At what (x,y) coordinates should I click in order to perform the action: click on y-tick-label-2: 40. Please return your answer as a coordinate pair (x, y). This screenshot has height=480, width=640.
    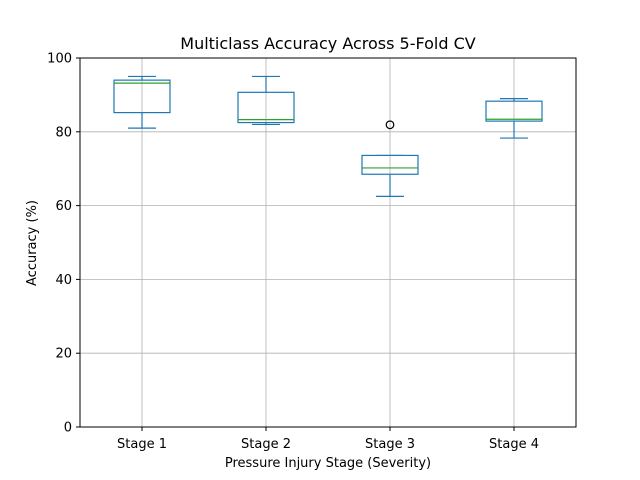
    Looking at the image, I should click on (63, 280).